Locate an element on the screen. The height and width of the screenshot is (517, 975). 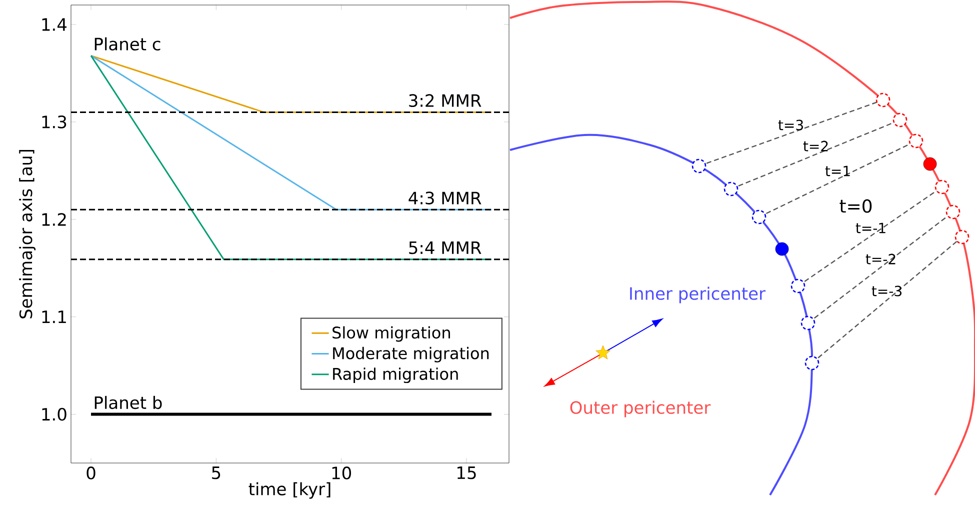
x-tick-label: 10 is located at coordinates (341, 473).